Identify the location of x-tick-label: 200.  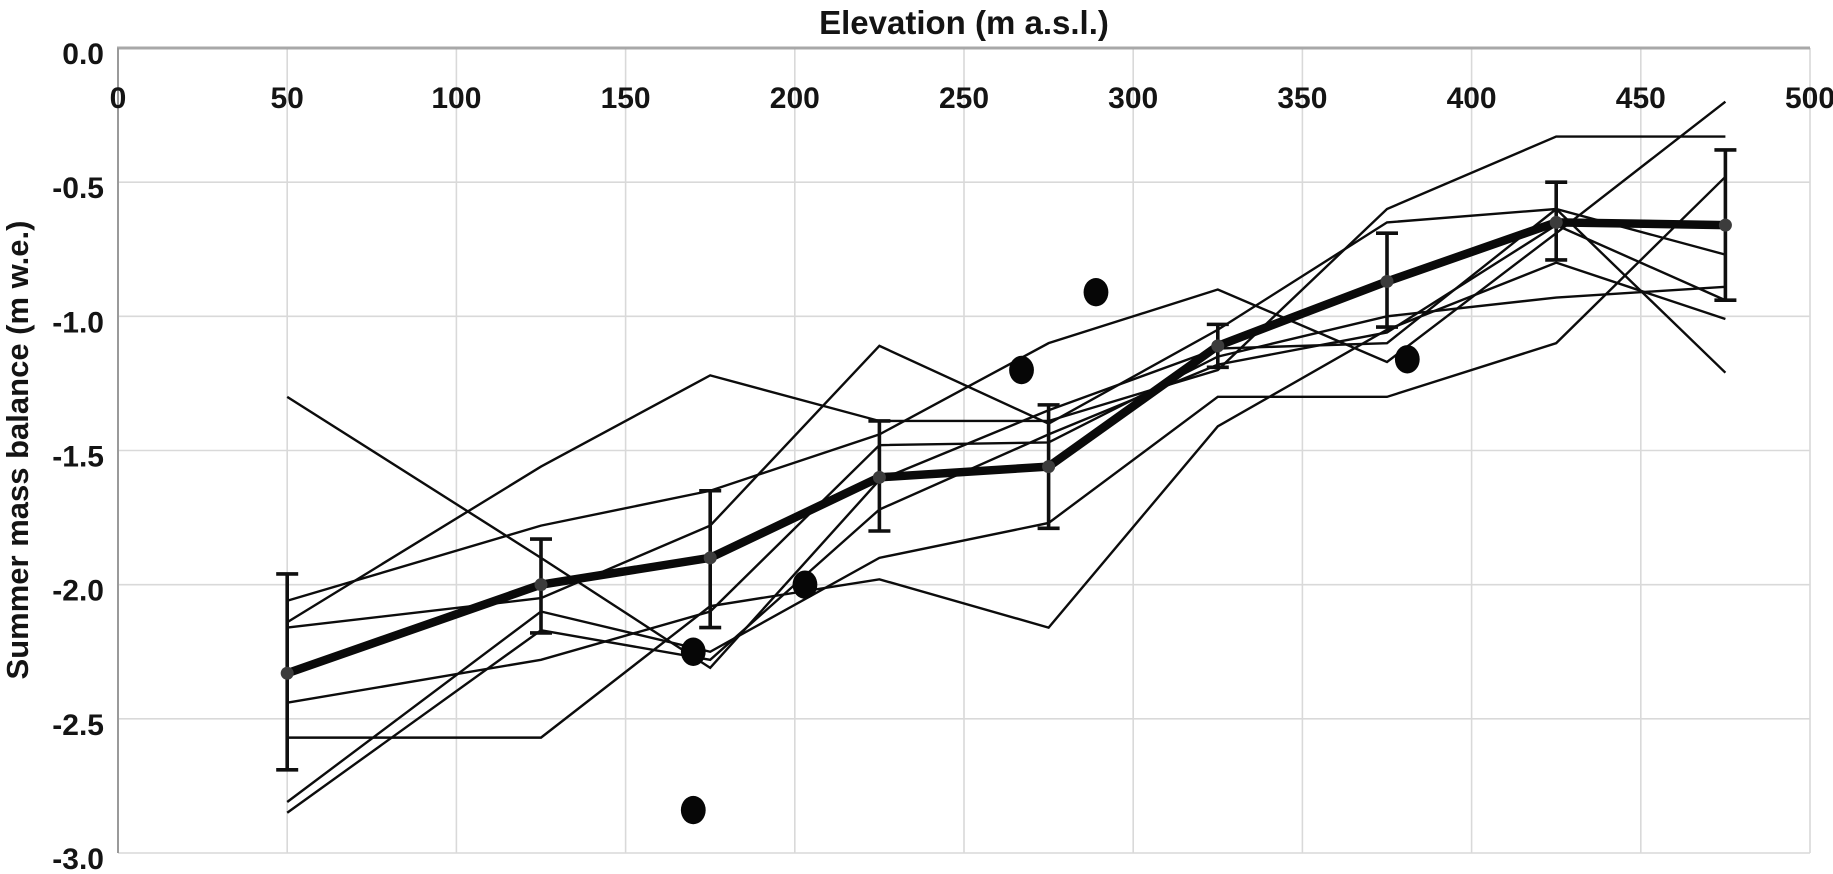
(795, 98).